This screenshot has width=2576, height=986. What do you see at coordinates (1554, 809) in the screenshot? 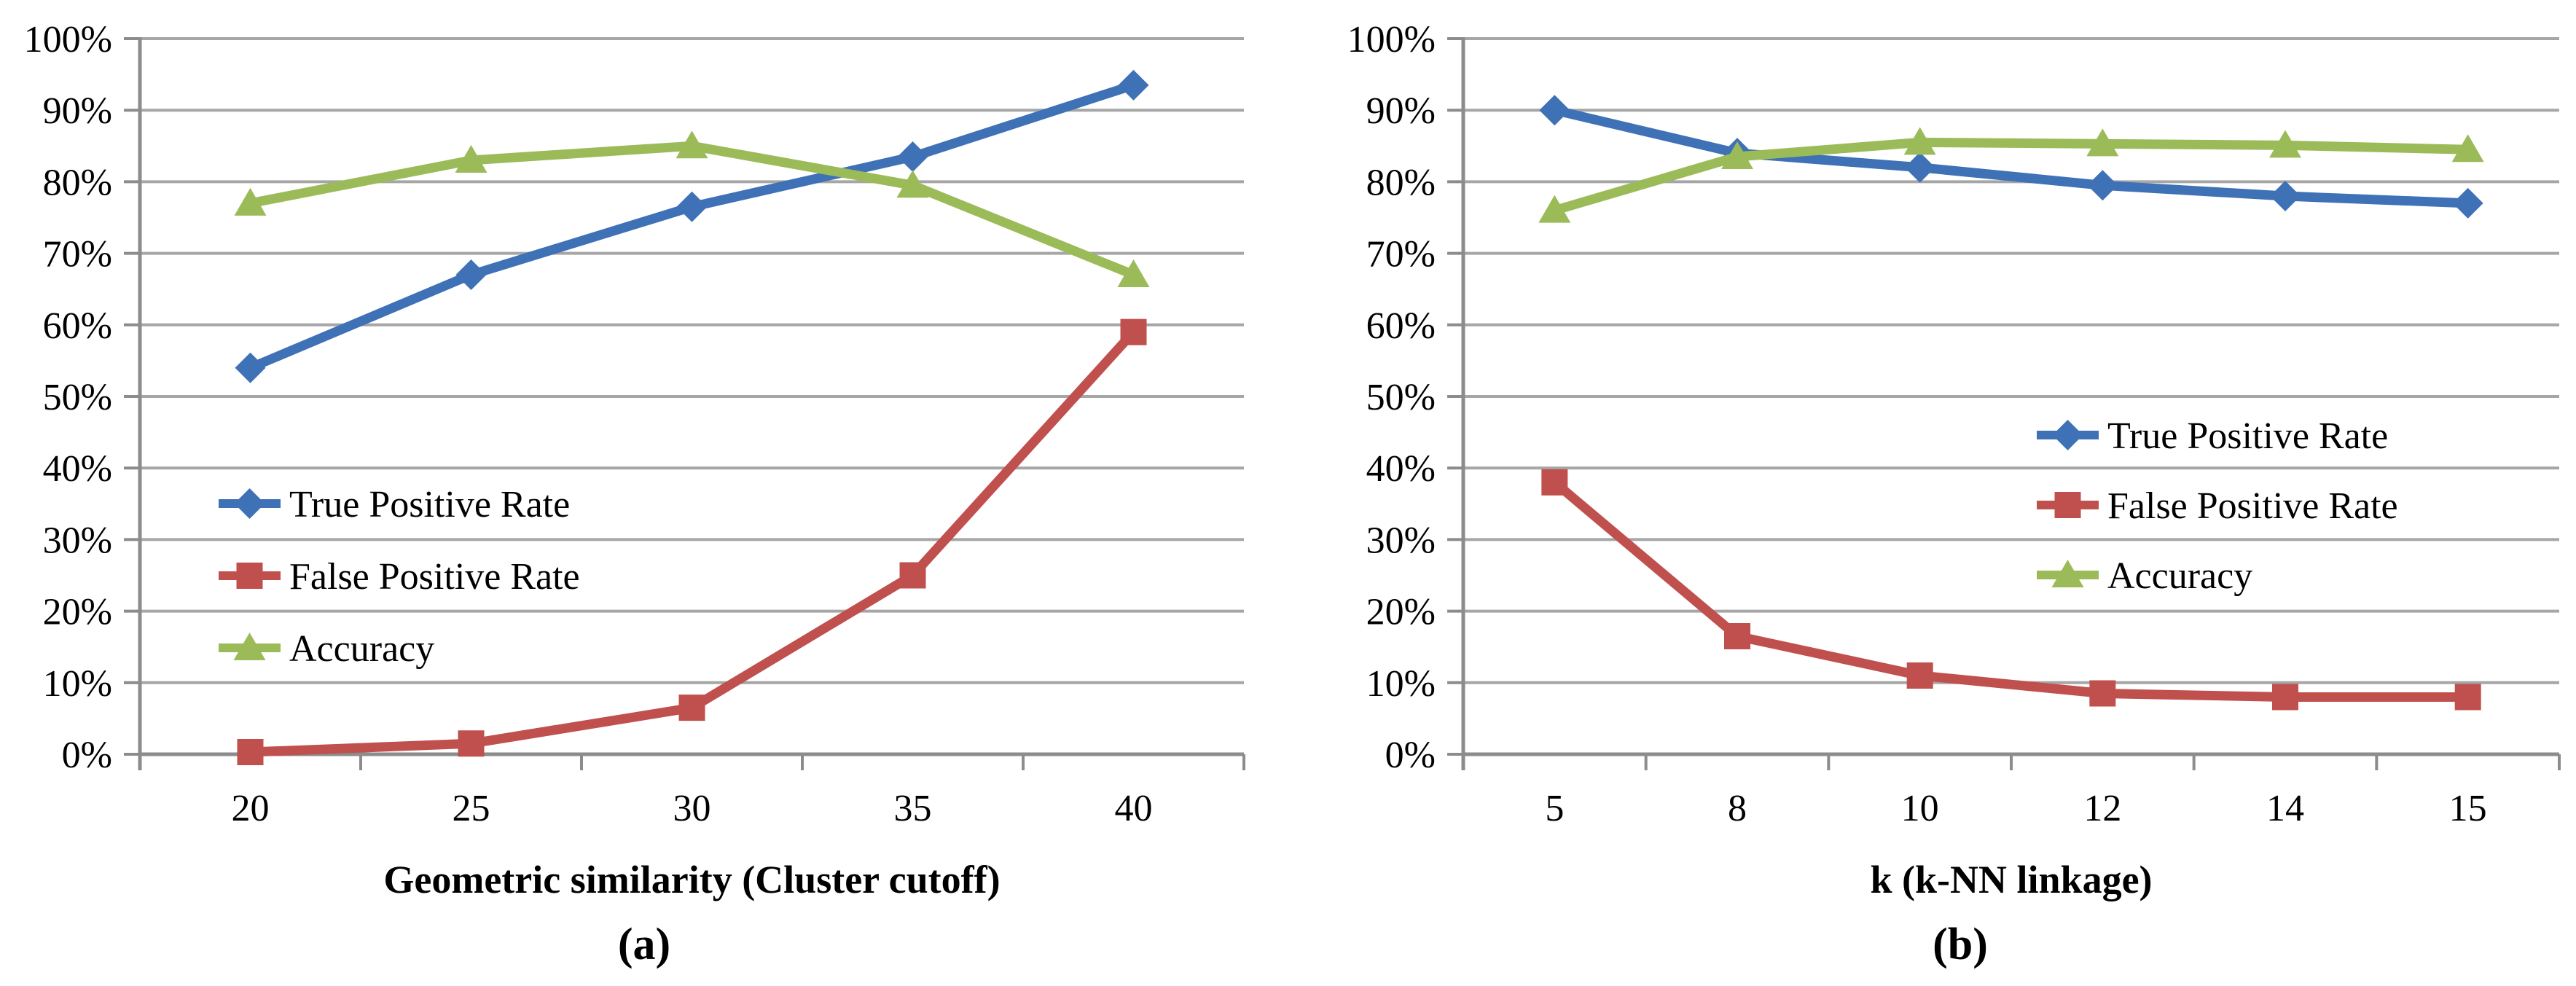
I see `x-tick-label: 5` at bounding box center [1554, 809].